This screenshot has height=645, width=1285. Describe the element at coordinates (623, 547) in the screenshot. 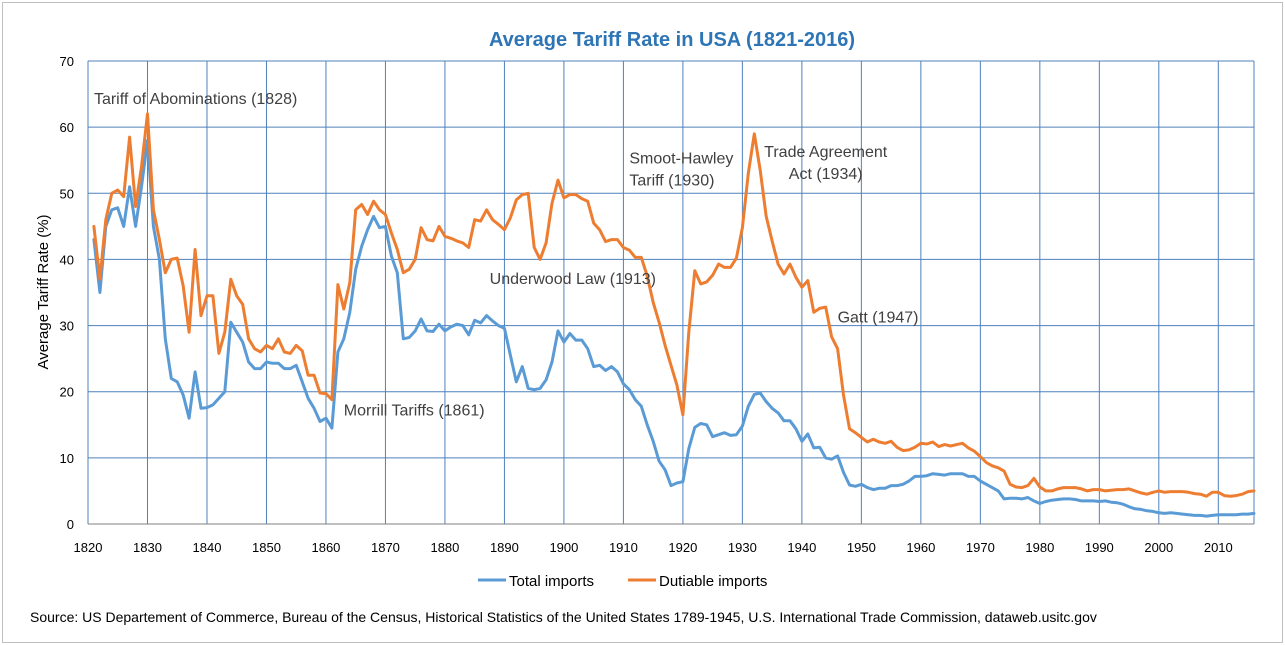

I see `x-tick-label: 1910` at that location.